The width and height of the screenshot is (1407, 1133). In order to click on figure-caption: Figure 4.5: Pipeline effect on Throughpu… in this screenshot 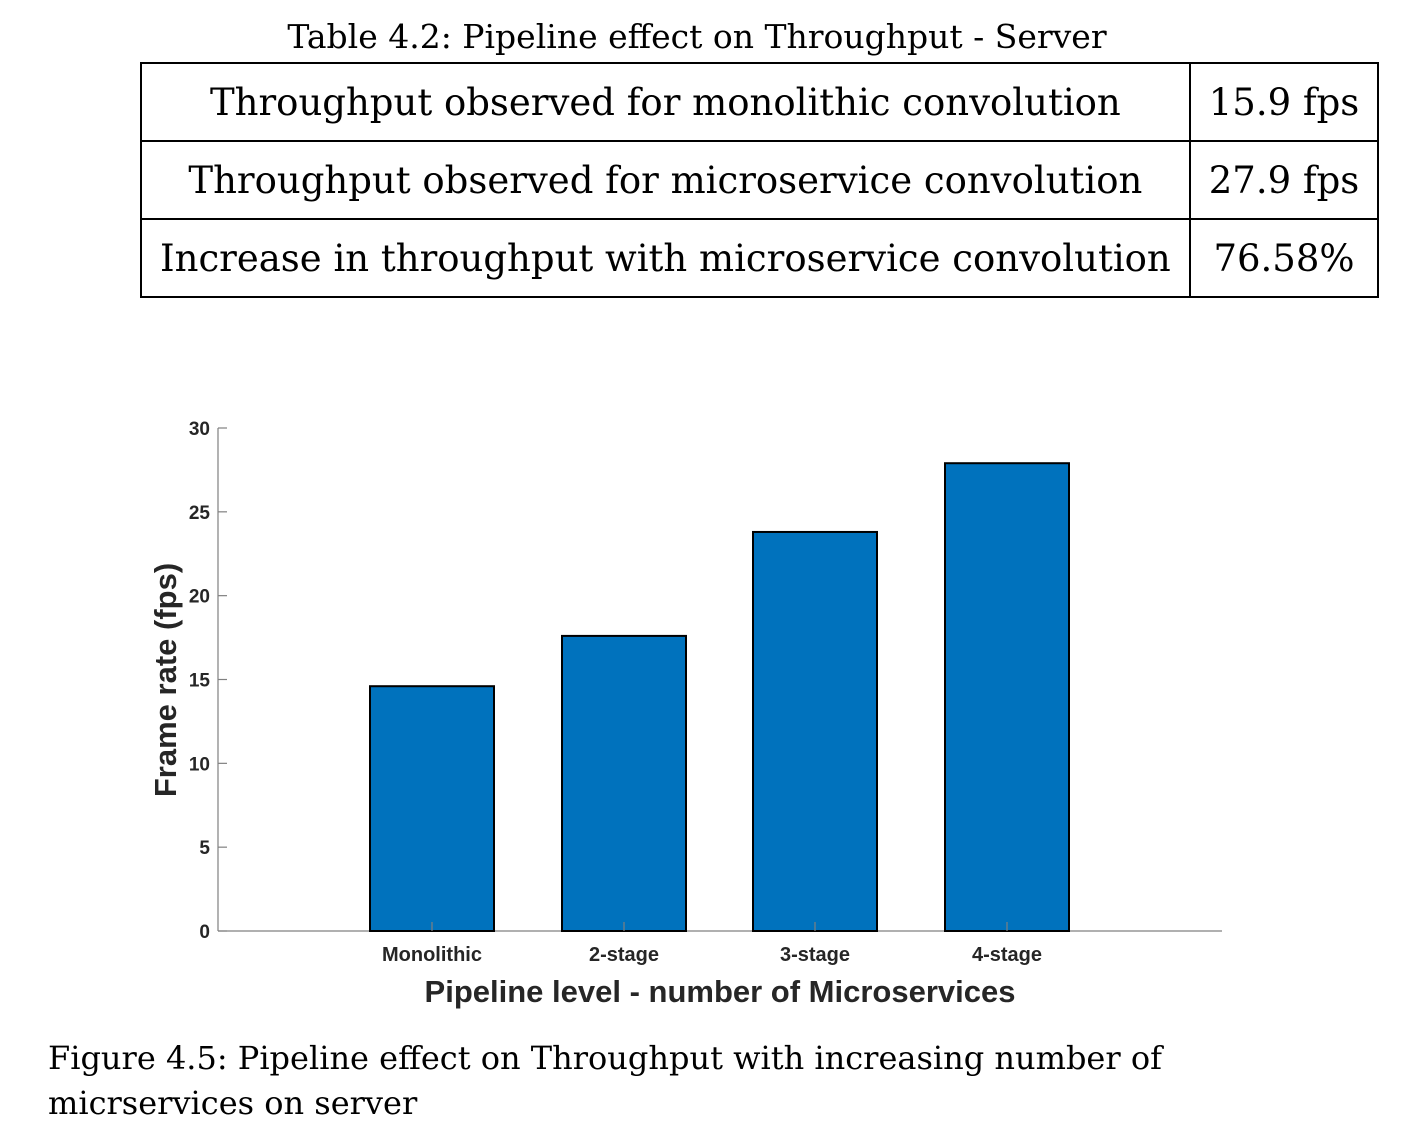, I will do `click(605, 1080)`.